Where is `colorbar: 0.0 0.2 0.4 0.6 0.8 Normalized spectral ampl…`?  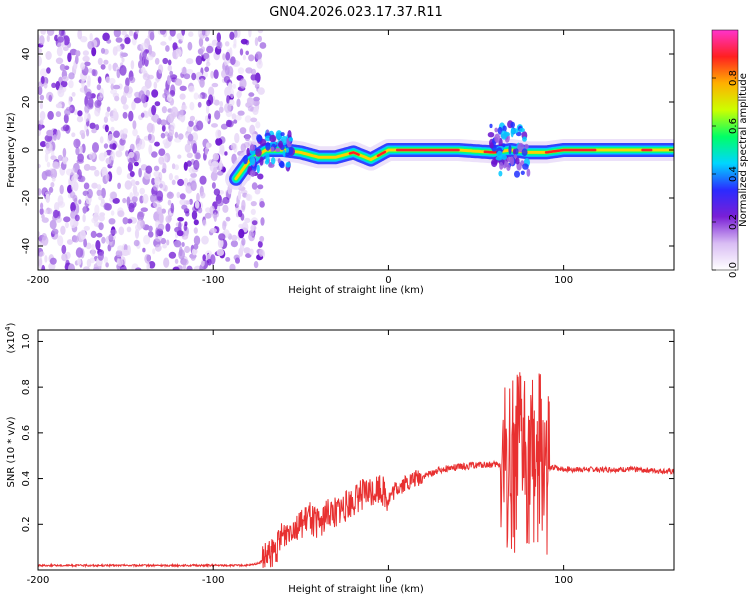
colorbar: 0.0 0.2 0.4 0.6 0.8 Normalized spectral ampl… is located at coordinates (730, 153).